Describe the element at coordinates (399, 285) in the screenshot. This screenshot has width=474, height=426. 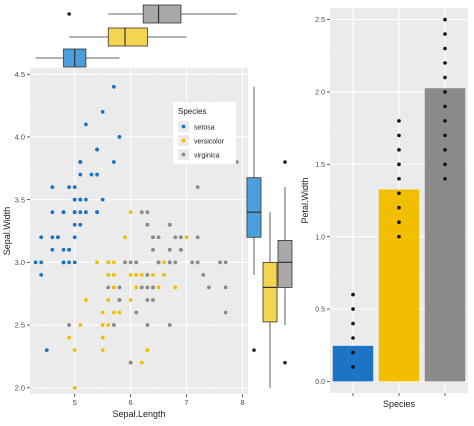
I see `bar-versicolor` at that location.